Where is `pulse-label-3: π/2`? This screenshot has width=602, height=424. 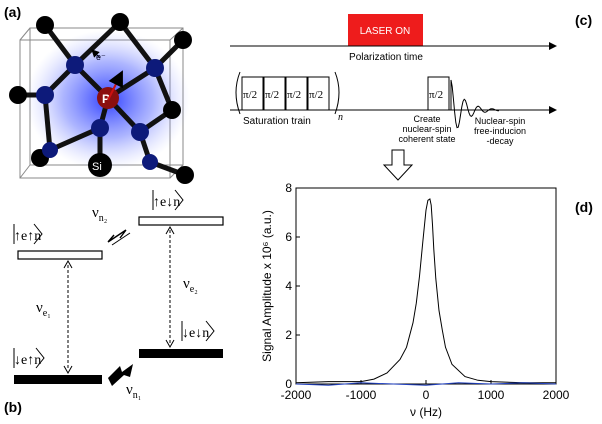
pulse-label-3: π/2 is located at coordinates (294, 95).